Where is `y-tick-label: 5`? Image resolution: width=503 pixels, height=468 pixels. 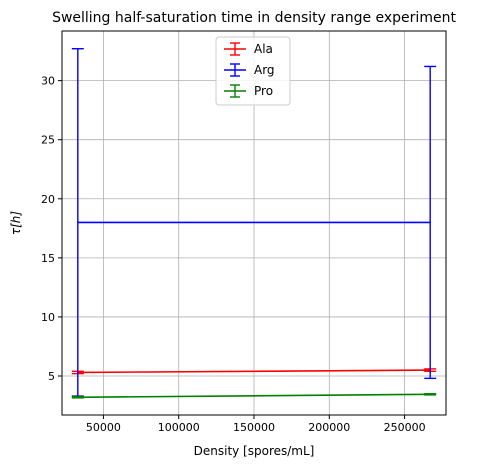 y-tick-label: 5 is located at coordinates (51, 376).